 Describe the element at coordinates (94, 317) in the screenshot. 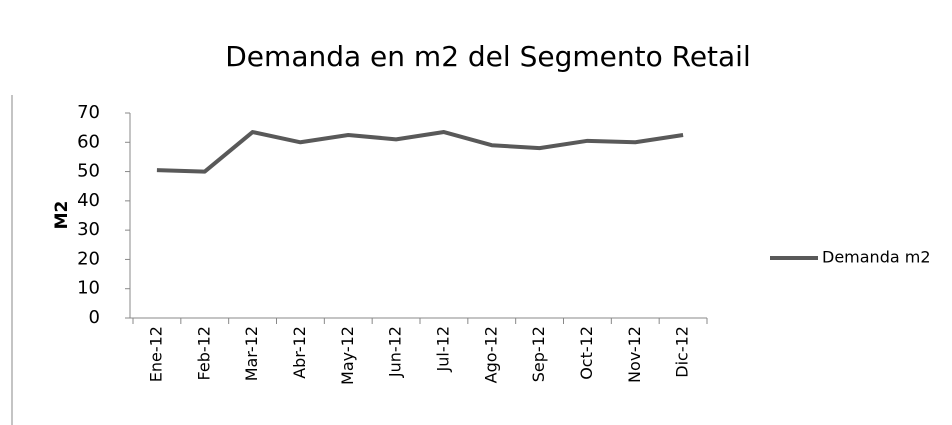

I see `y-tick-label: 0` at that location.